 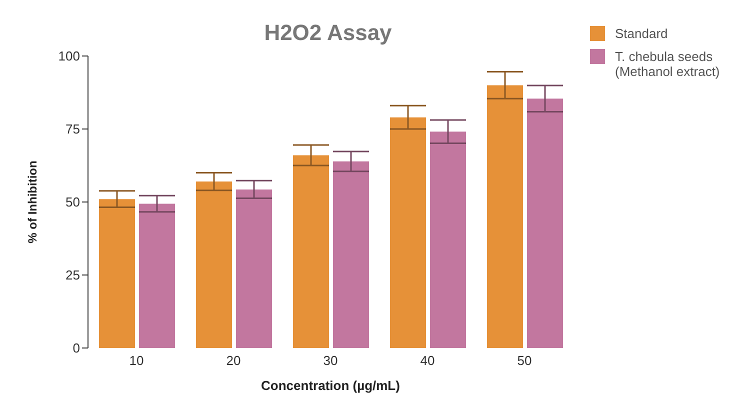 What do you see at coordinates (524, 360) in the screenshot?
I see `x-tick-label: 50` at bounding box center [524, 360].